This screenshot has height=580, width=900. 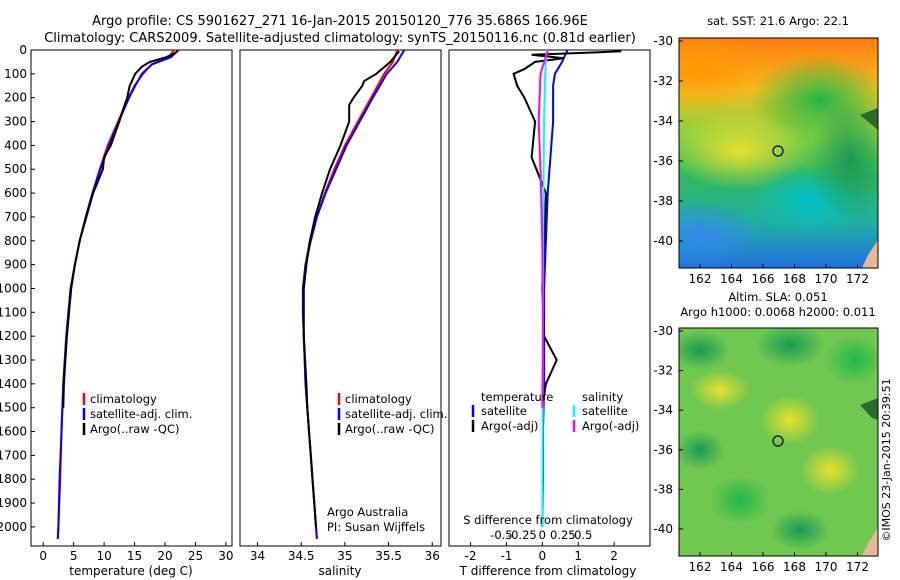 What do you see at coordinates (605, 411) in the screenshot?
I see `legend-label-s-satellite: satellite` at bounding box center [605, 411].